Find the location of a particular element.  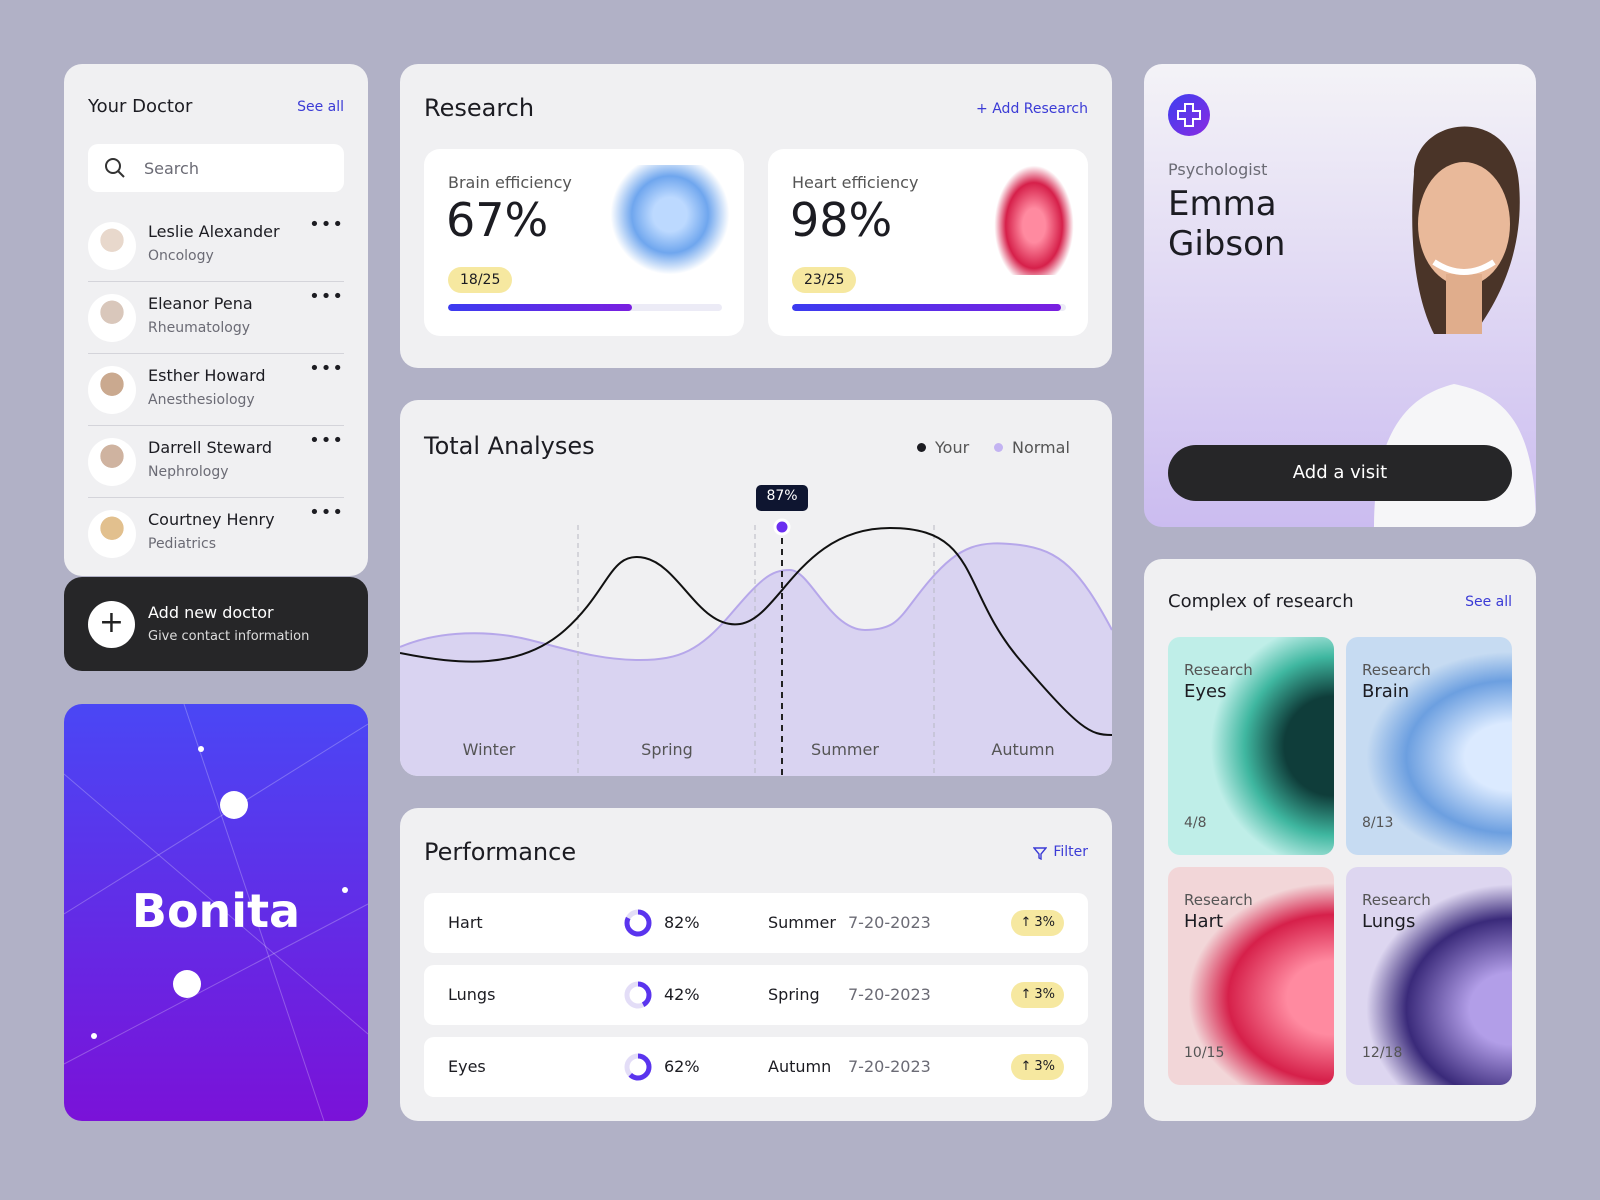

doctor-name: Leslie Alexander is located at coordinates (214, 231).